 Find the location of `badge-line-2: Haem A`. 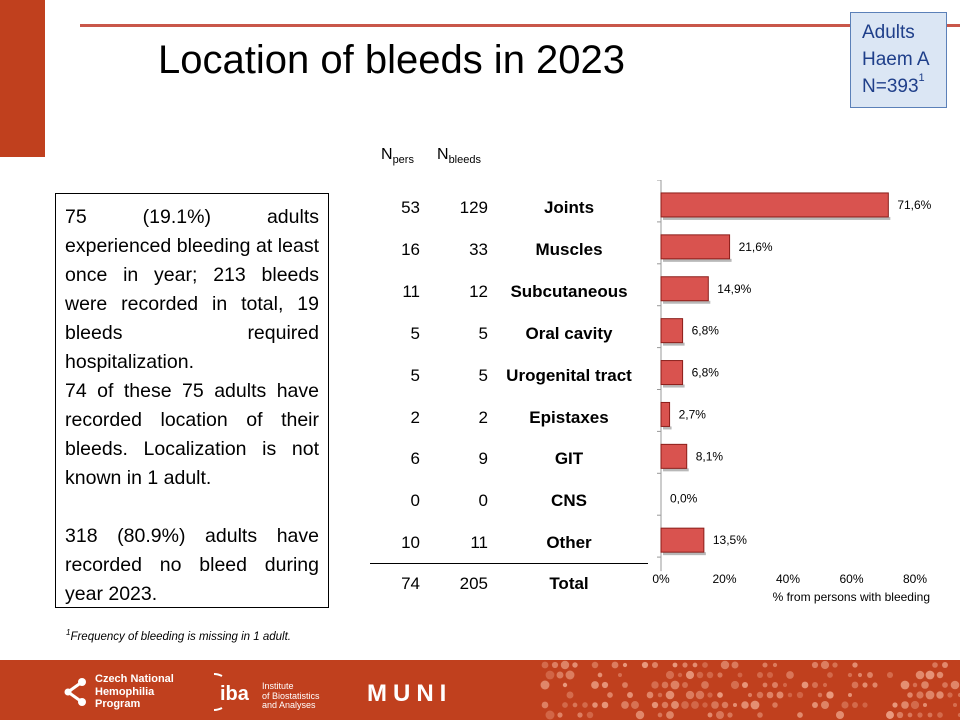

badge-line-2: Haem A is located at coordinates (896, 59).